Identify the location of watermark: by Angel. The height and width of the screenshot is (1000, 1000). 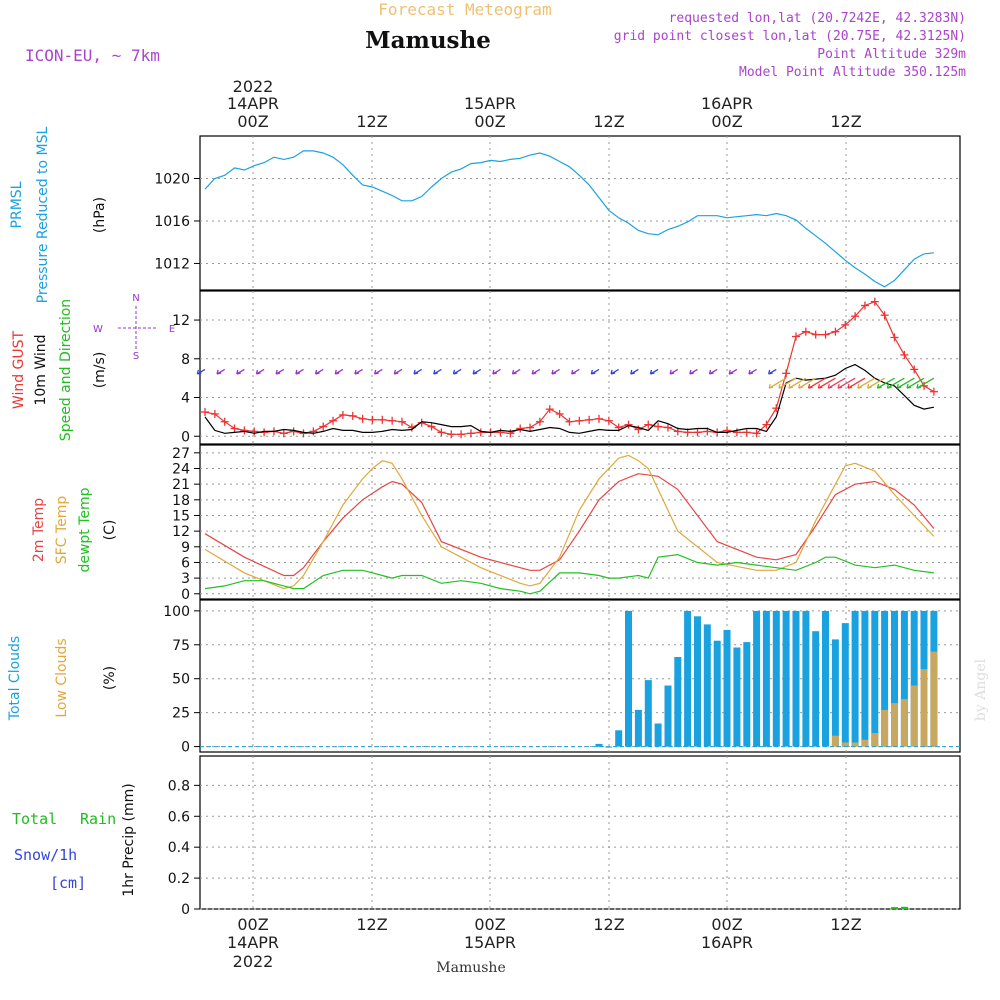
(981, 689).